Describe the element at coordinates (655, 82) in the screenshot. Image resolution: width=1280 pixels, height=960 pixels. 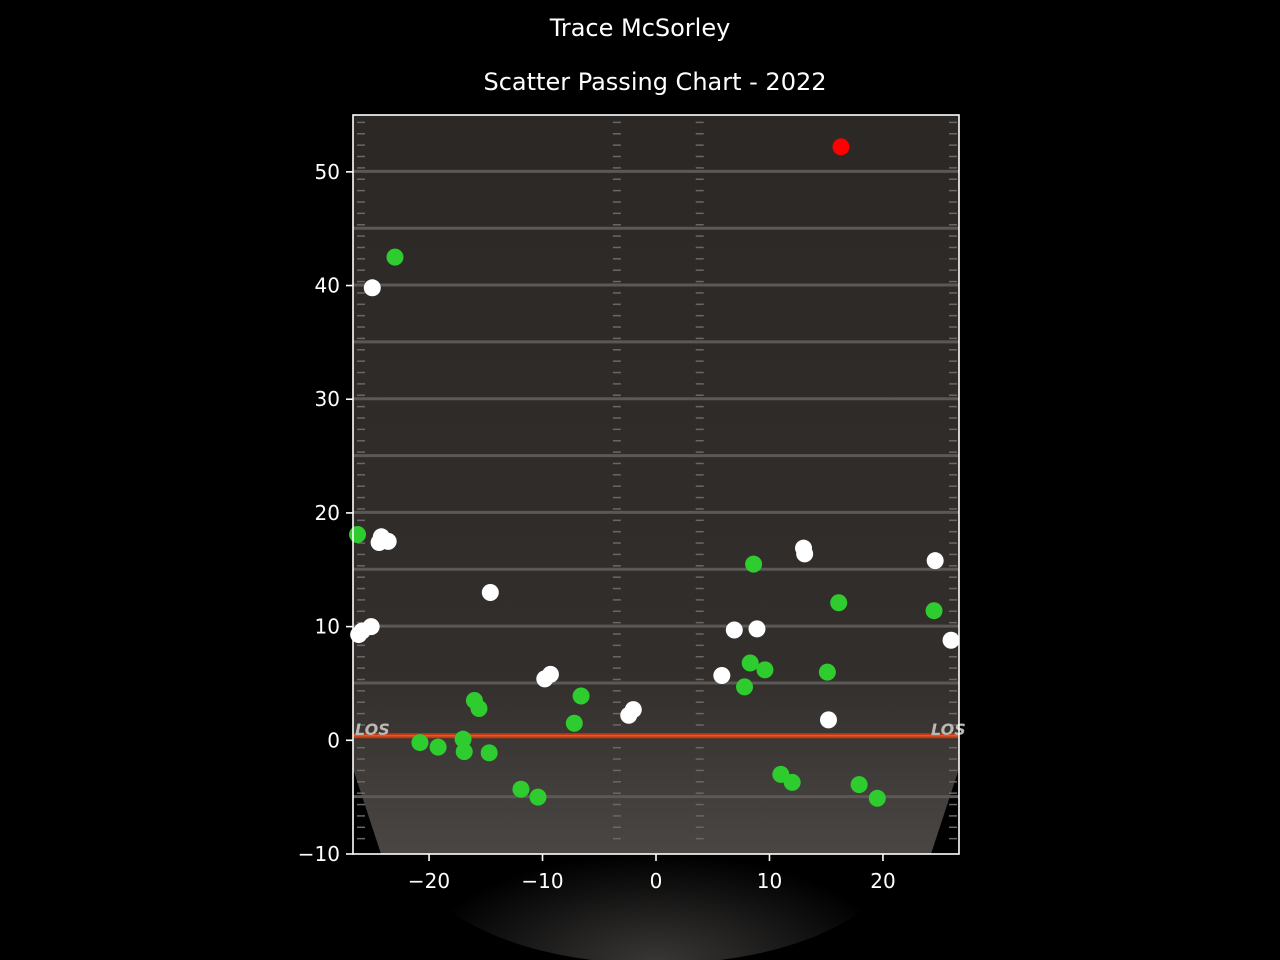
I see `chart-title: Scatter Passing Chart - 2022` at that location.